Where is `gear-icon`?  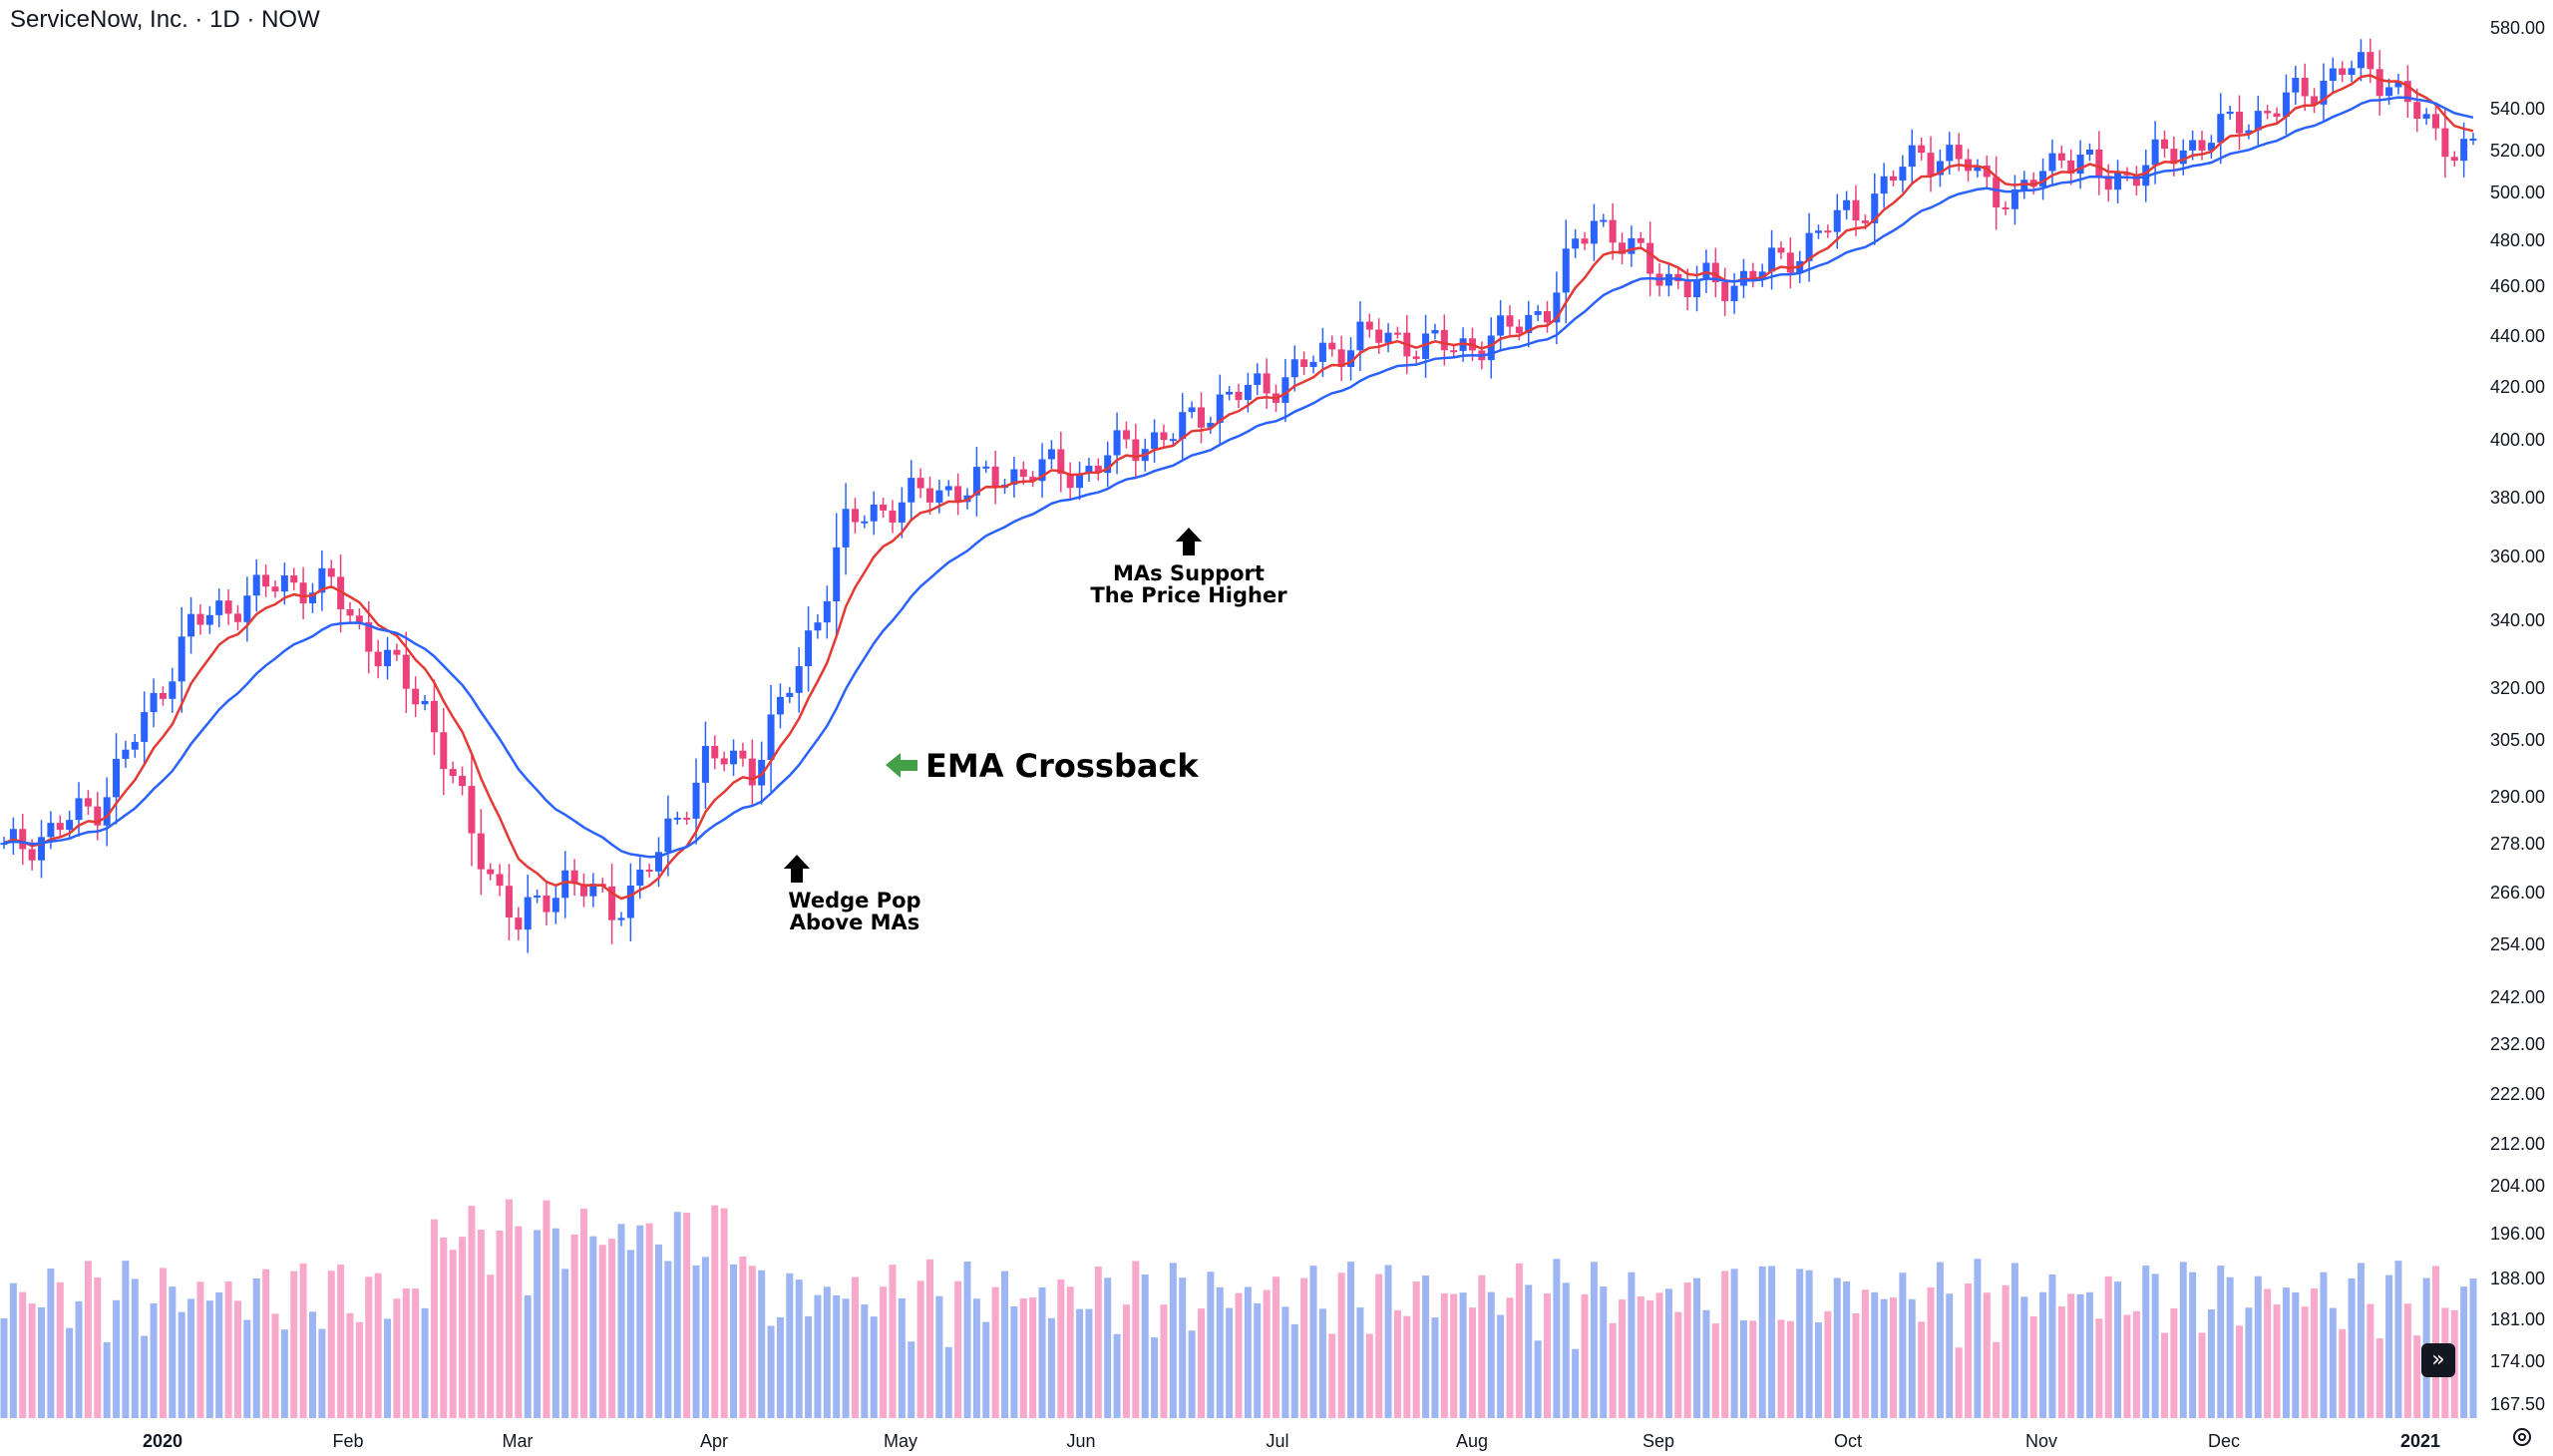
gear-icon is located at coordinates (2522, 1437).